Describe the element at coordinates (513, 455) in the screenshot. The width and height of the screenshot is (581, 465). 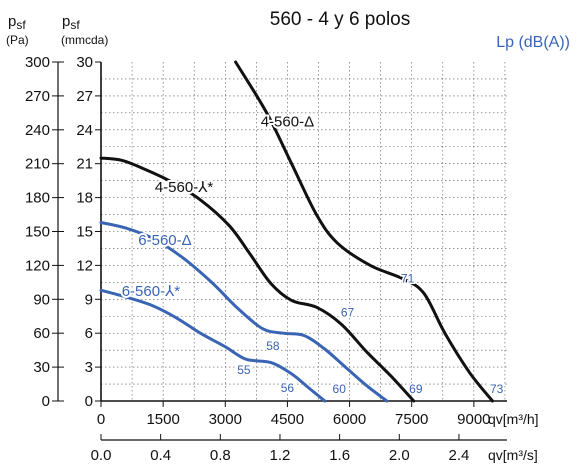
I see `x-axis-m3s-label: qv[m³/s]` at that location.